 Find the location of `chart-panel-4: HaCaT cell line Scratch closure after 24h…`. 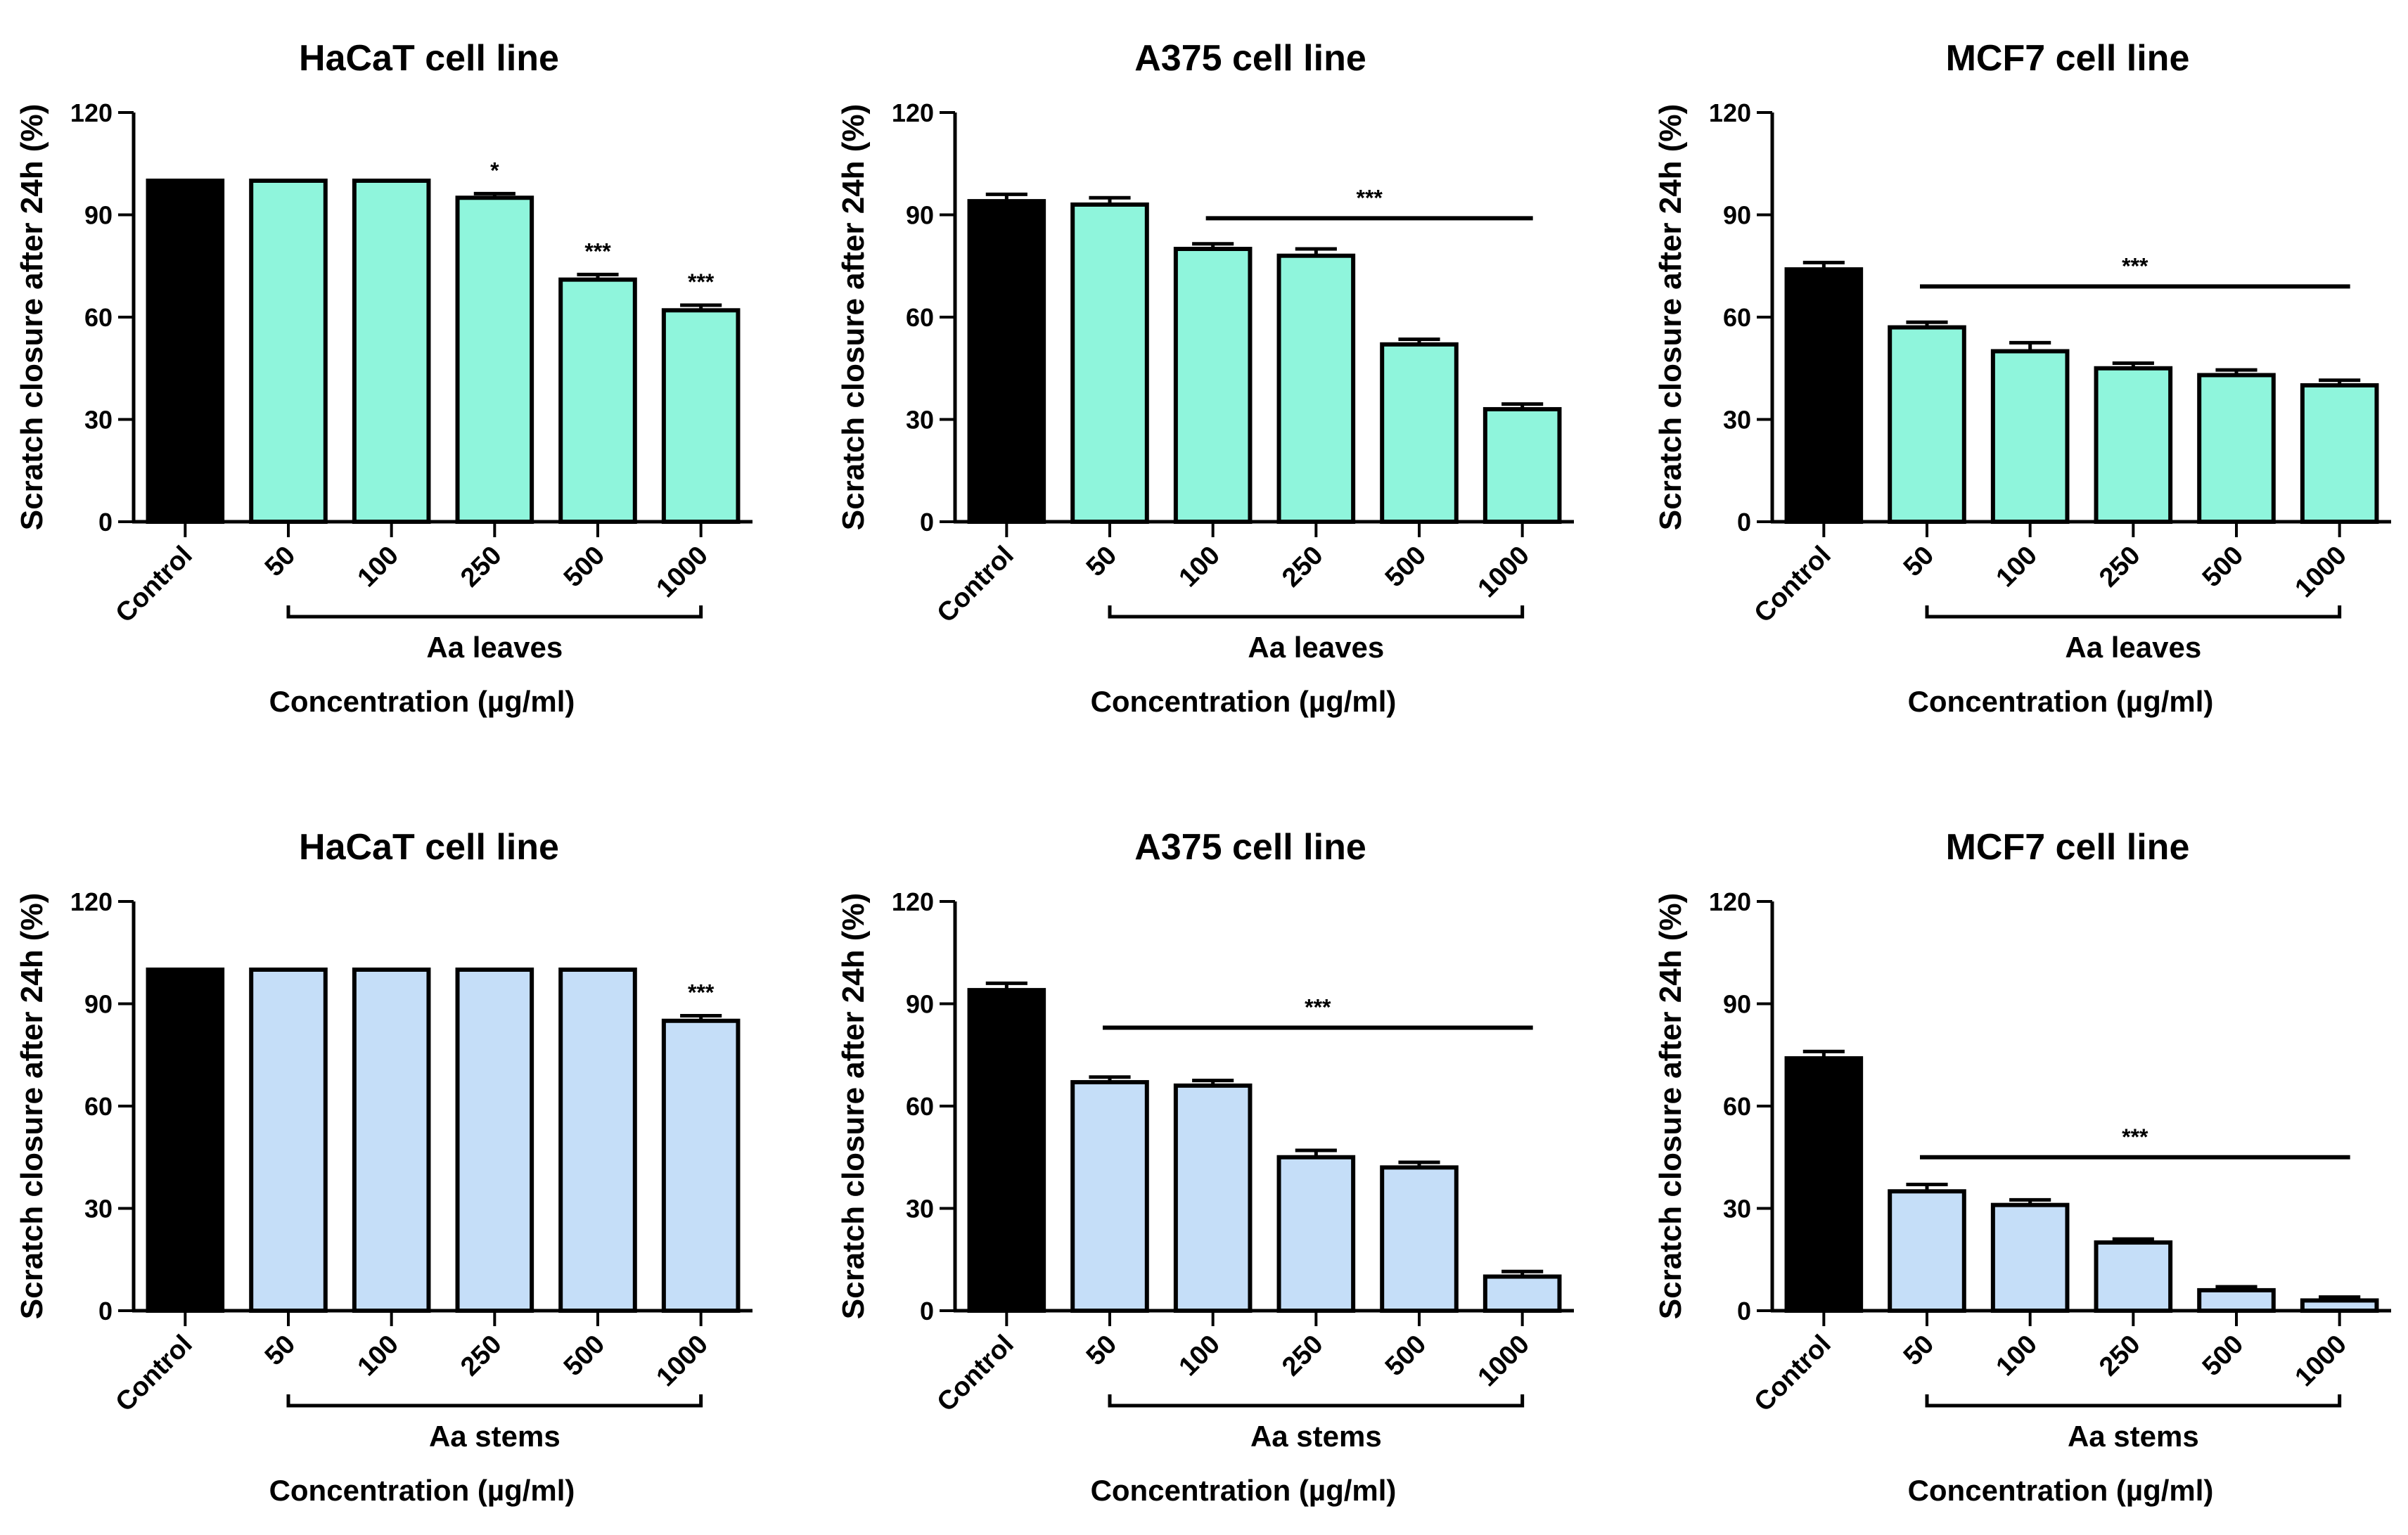

chart-panel-4: HaCaT cell line Scratch closure after 24h… is located at coordinates (383, 1167).